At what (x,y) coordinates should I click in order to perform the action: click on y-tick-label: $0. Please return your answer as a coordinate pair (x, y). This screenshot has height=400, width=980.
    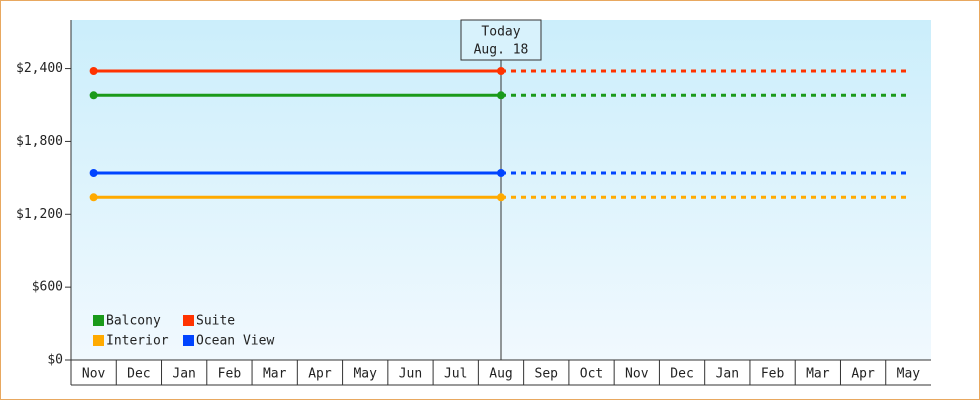
    Looking at the image, I should click on (55, 360).